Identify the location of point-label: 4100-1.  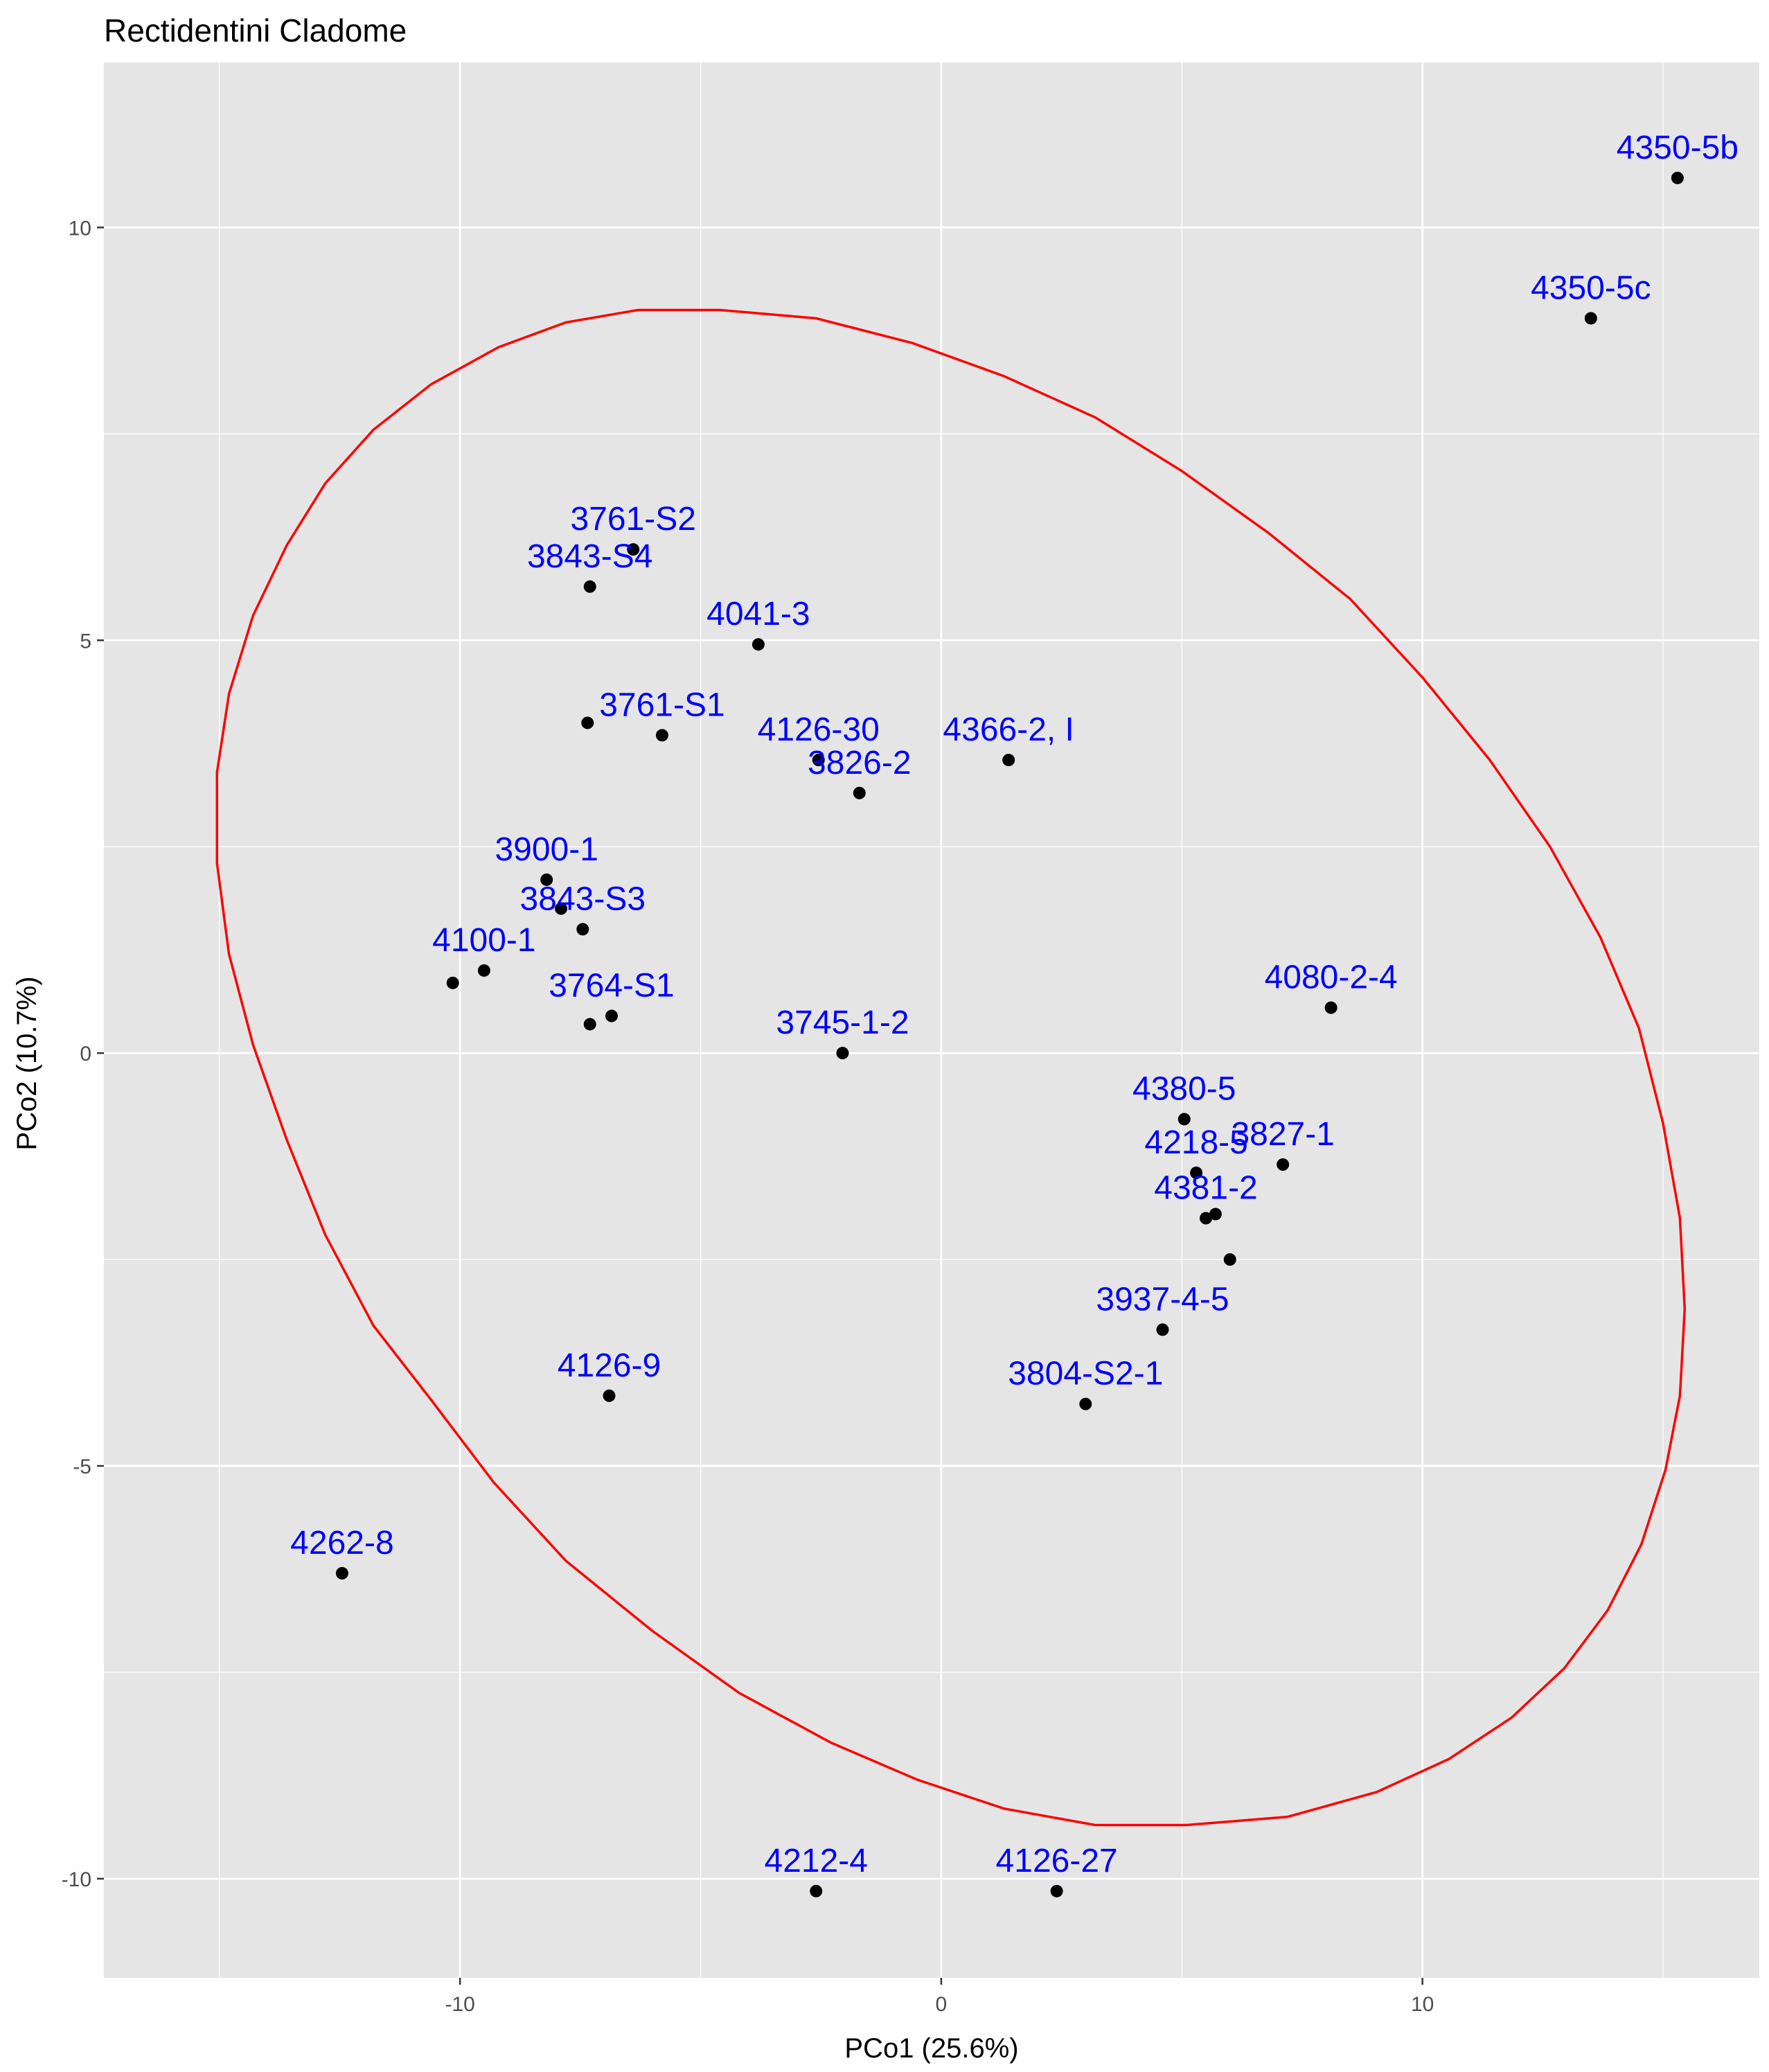
(483, 940).